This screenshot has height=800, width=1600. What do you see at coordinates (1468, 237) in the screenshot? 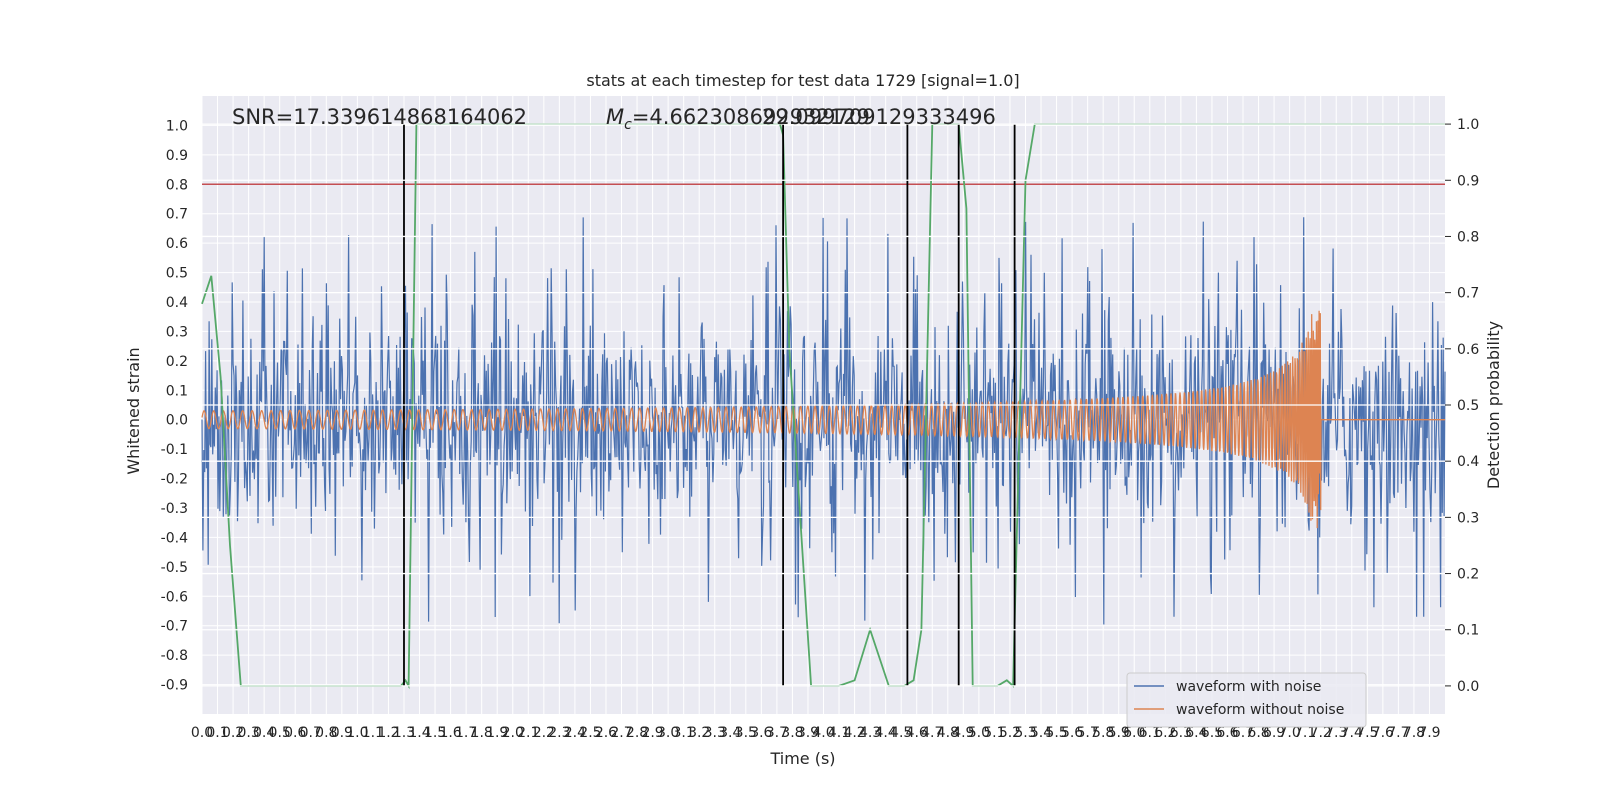
I see `right-tick-label: 0.8` at bounding box center [1468, 237].